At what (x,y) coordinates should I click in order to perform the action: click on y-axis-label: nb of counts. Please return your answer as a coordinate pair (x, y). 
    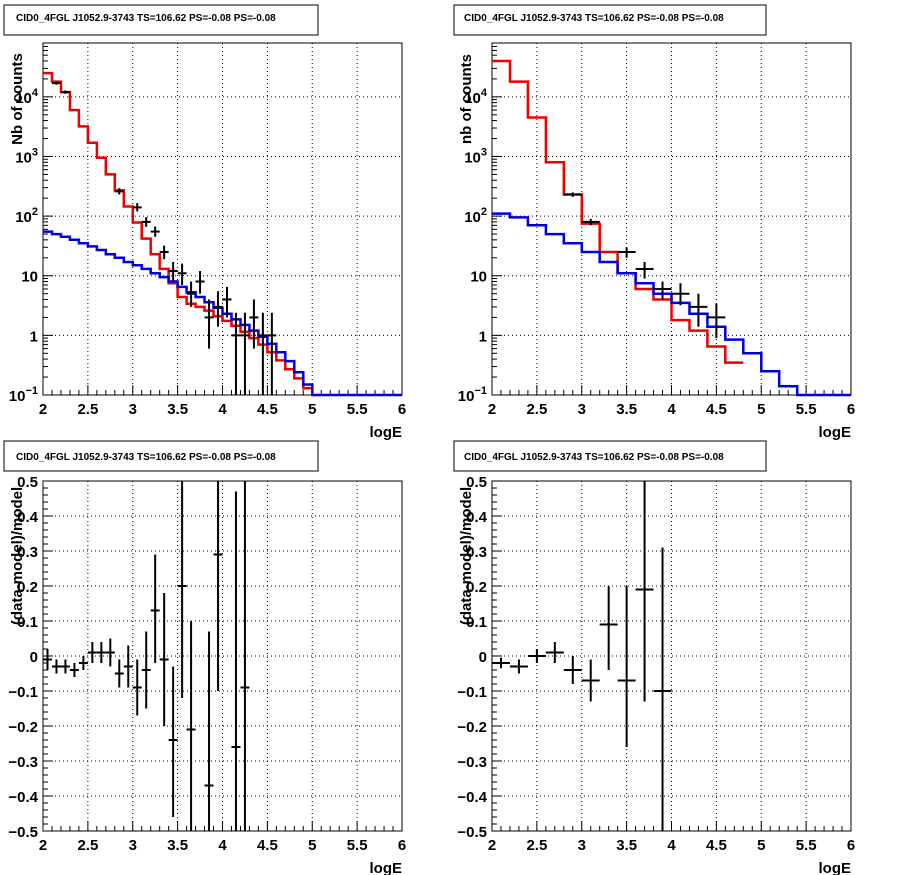
    Looking at the image, I should click on (466, 99).